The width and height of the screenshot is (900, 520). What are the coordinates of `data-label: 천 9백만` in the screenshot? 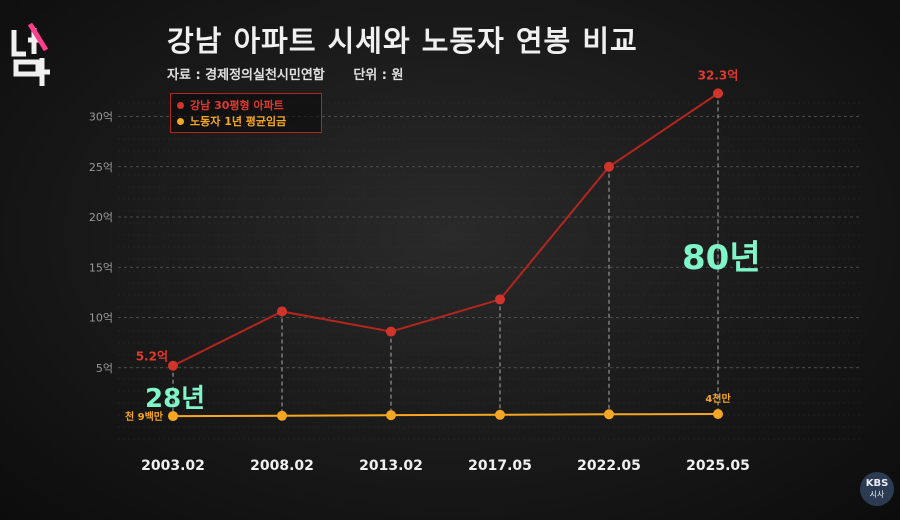 It's located at (144, 416).